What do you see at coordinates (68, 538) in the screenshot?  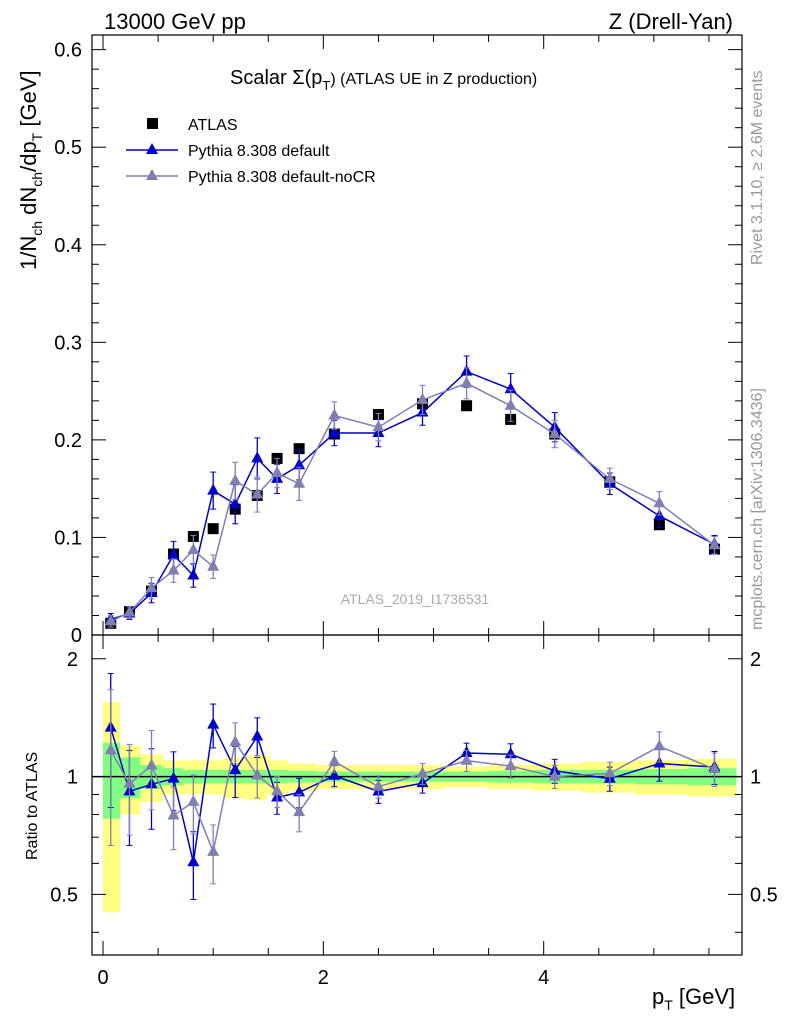 I see `y-tick-label-main: 0.1` at bounding box center [68, 538].